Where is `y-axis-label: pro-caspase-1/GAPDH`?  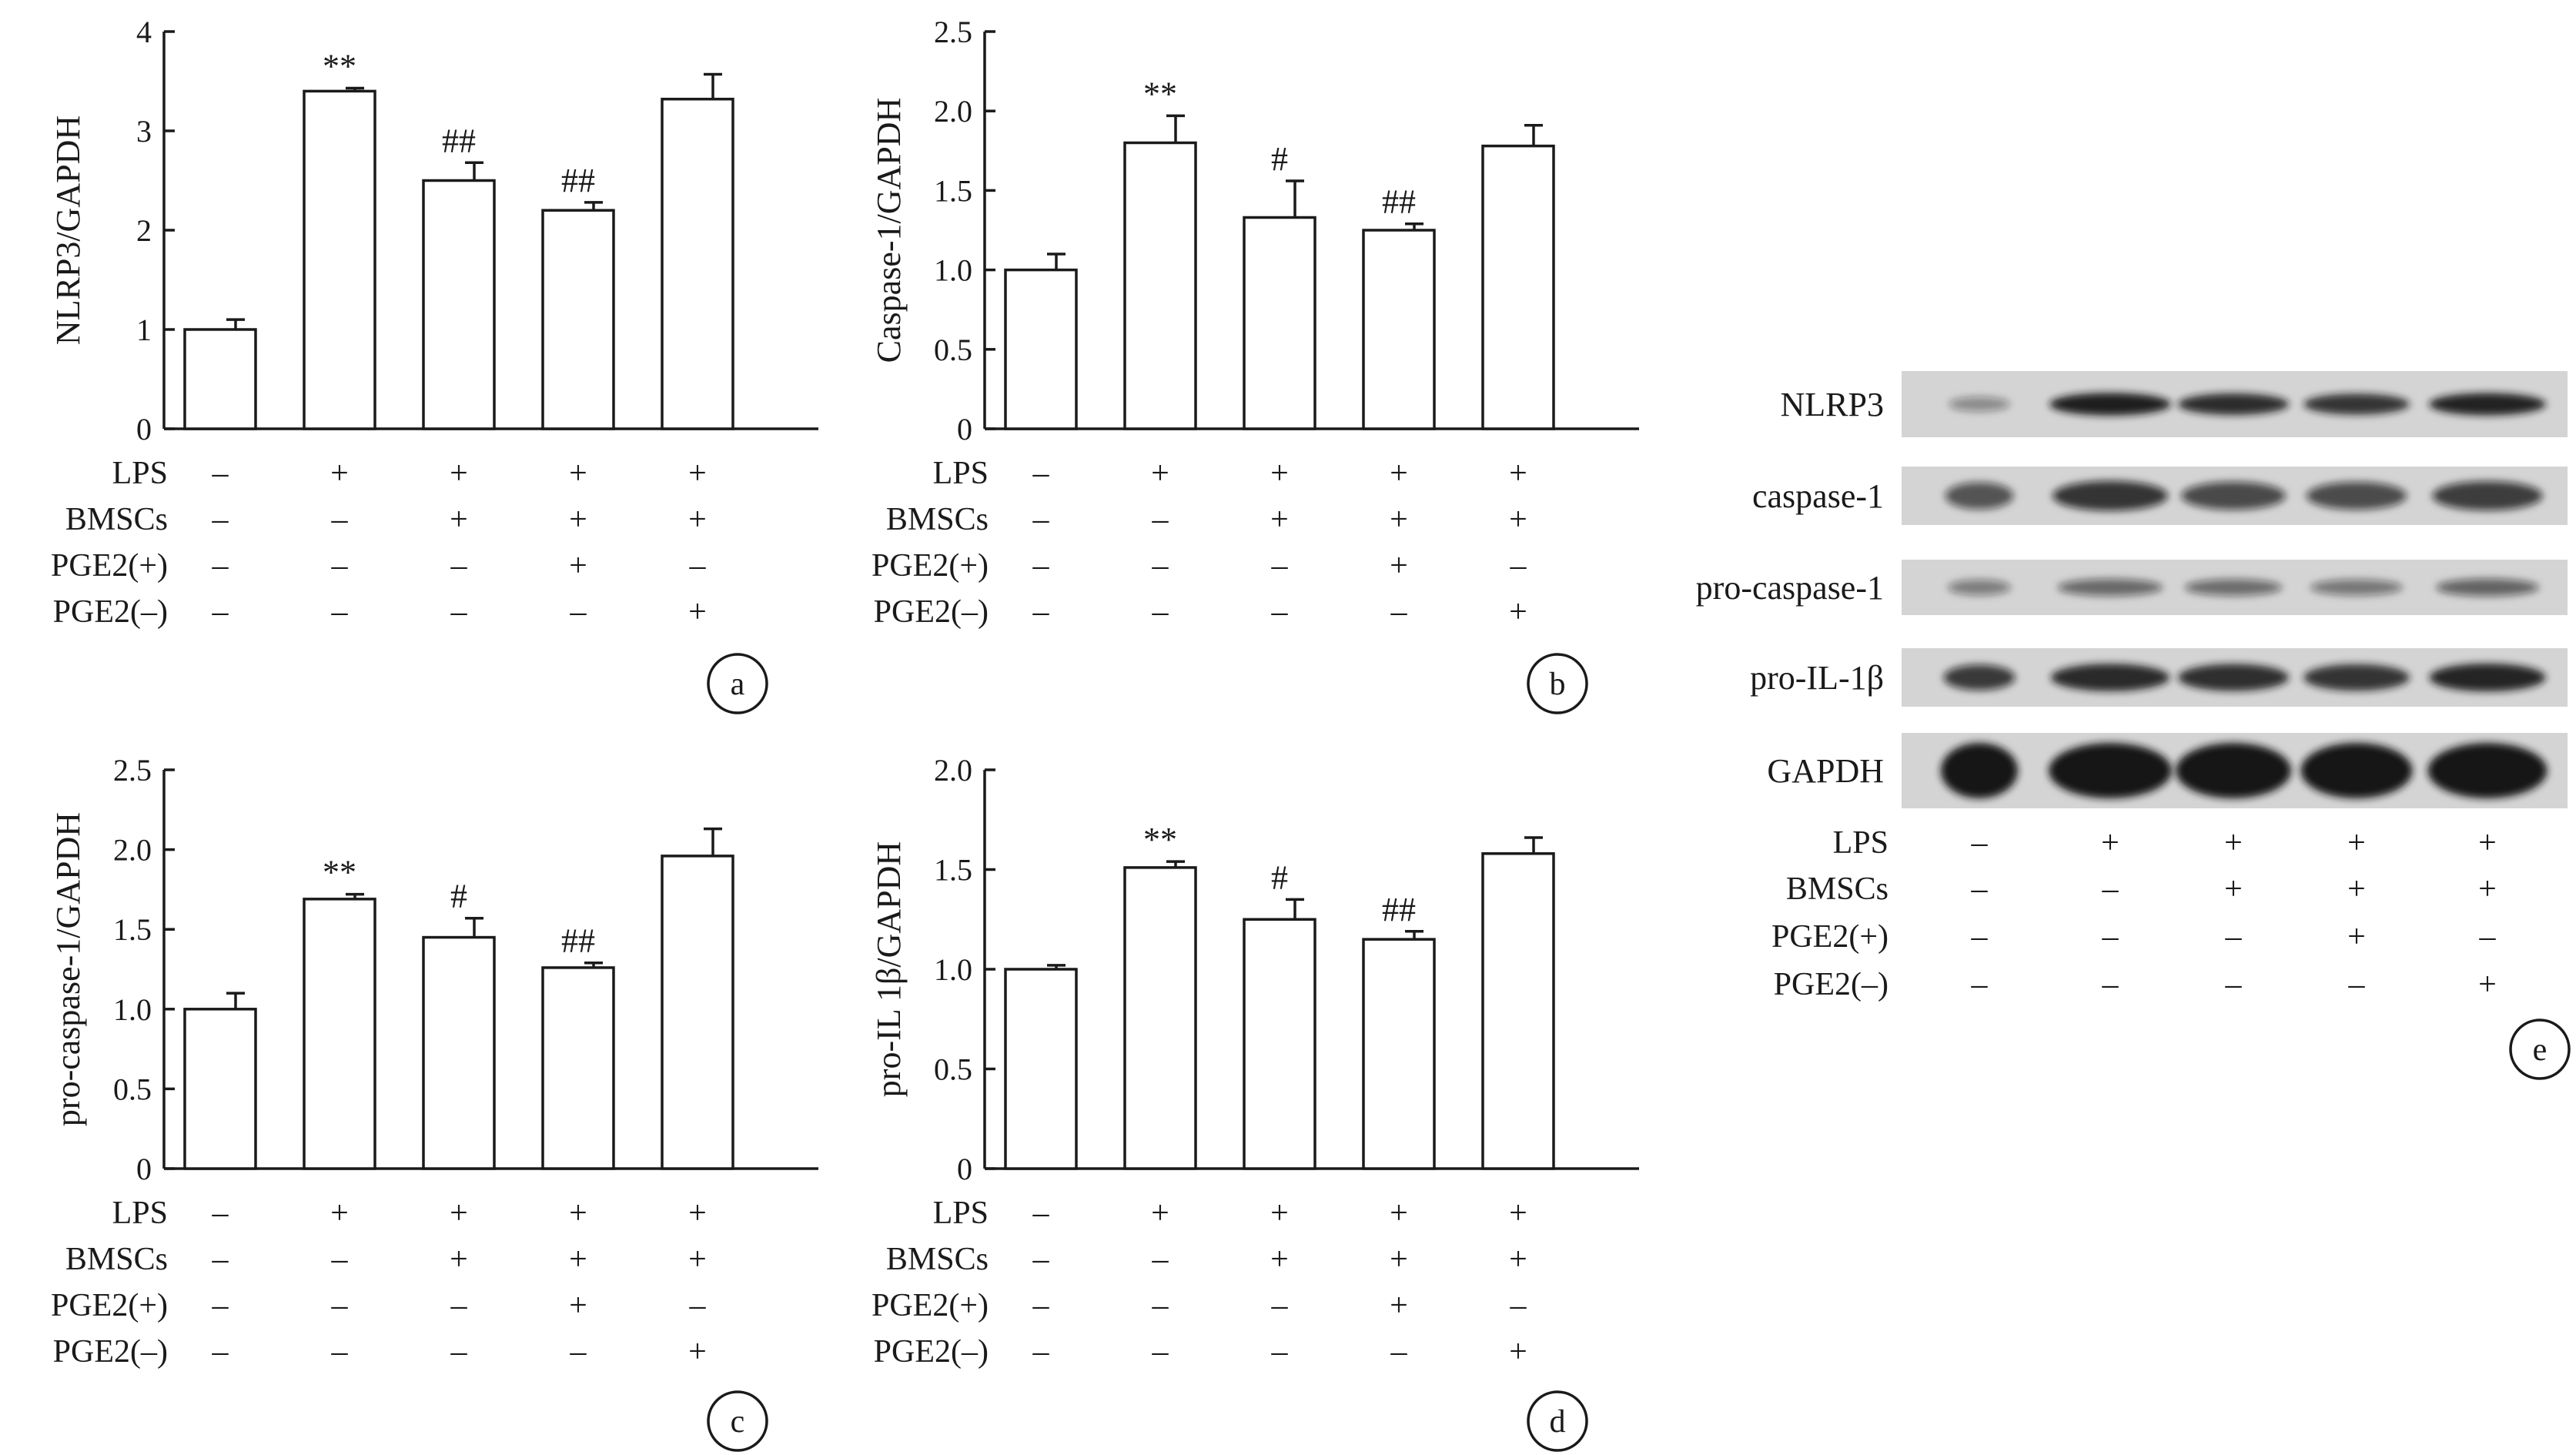
y-axis-label: pro-caspase-1/GAPDH is located at coordinates (68, 969).